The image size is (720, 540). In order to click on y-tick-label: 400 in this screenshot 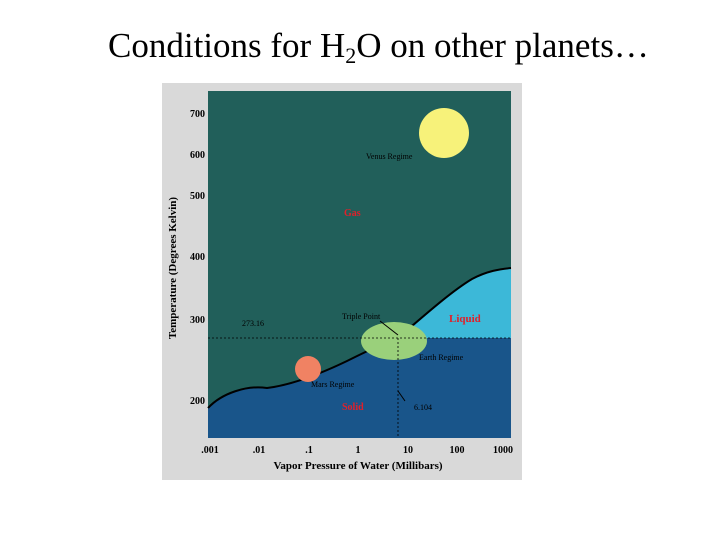, I will do `click(197, 257)`.